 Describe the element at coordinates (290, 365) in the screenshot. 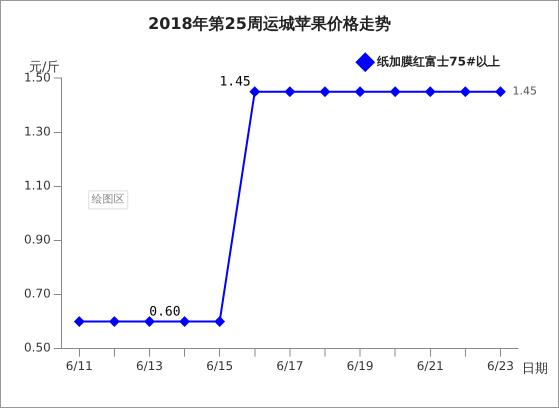

I see `x-tick-label: 6/17` at that location.